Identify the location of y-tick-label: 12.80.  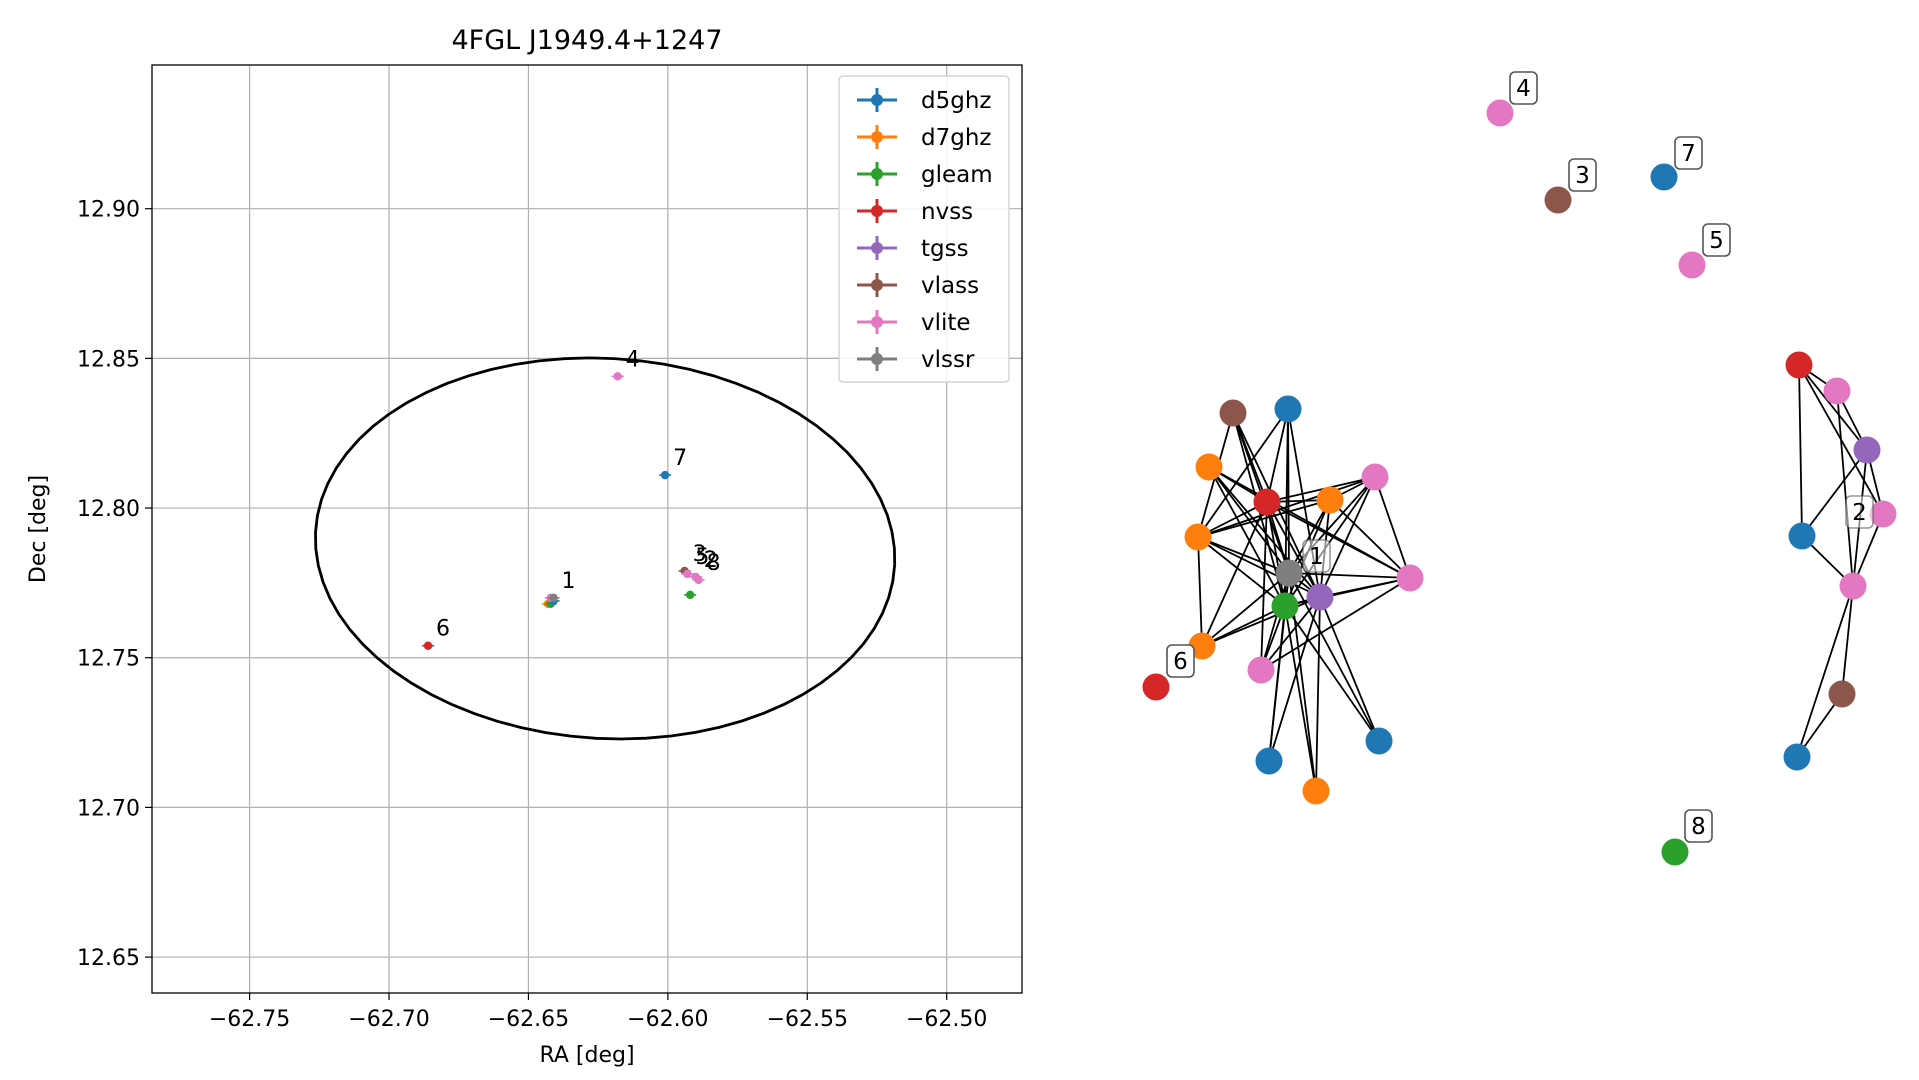
(108, 509).